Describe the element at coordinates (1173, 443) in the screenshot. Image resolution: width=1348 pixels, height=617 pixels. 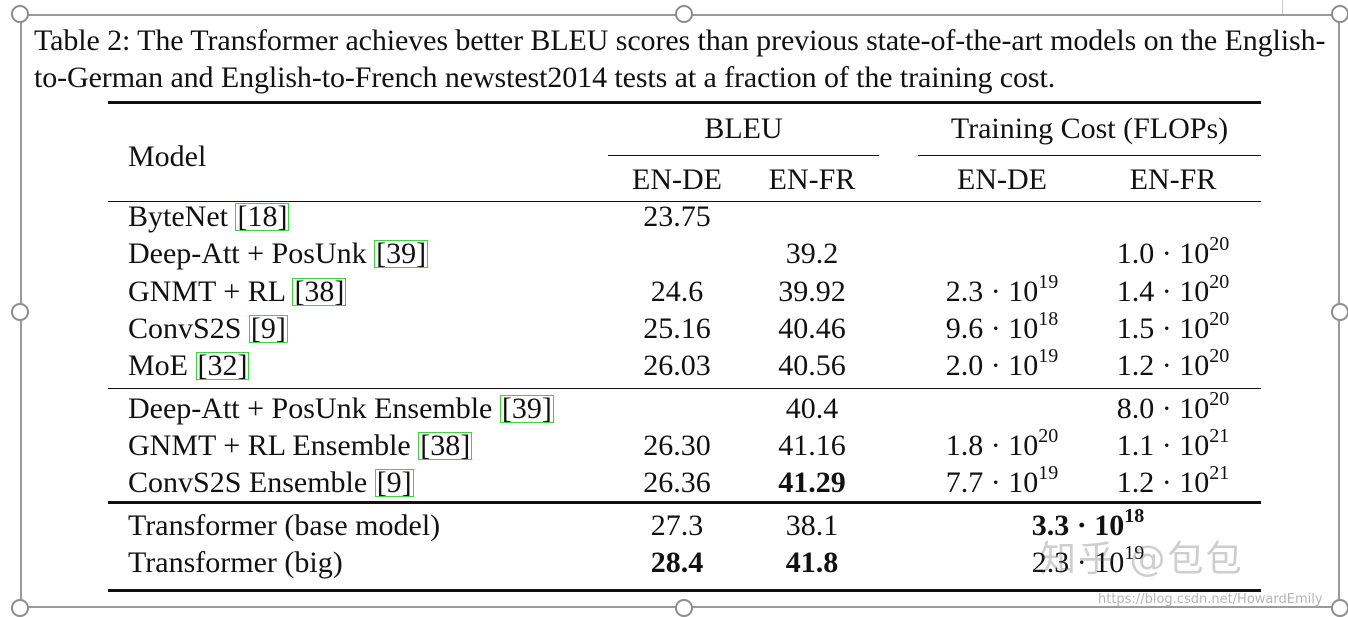
I see `cost-en-fr-value: 1.1 · 10²¹` at that location.